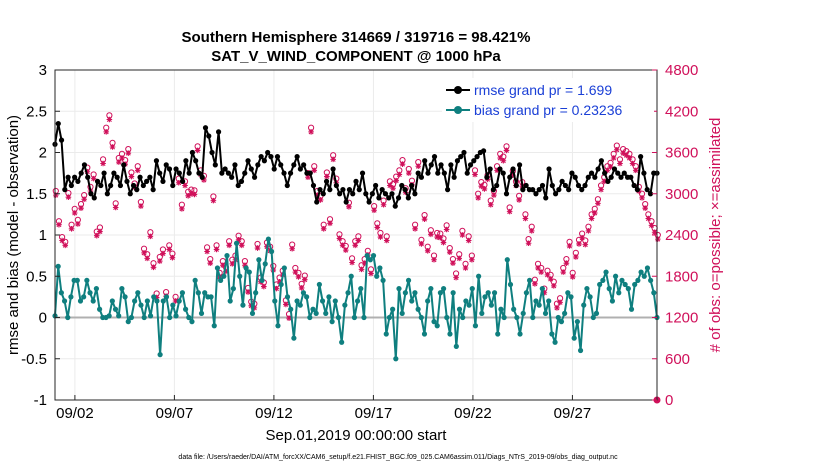 The height and width of the screenshot is (470, 830). What do you see at coordinates (681, 235) in the screenshot?
I see `y2-tick-label-4: 2400` at bounding box center [681, 235].